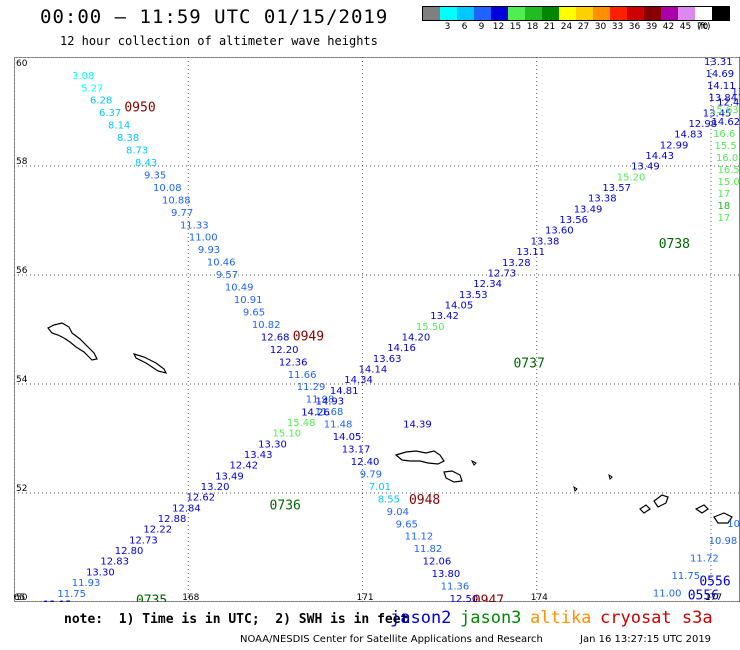  Describe the element at coordinates (416, 338) in the screenshot. I see `swh-value: 14.20` at that location.